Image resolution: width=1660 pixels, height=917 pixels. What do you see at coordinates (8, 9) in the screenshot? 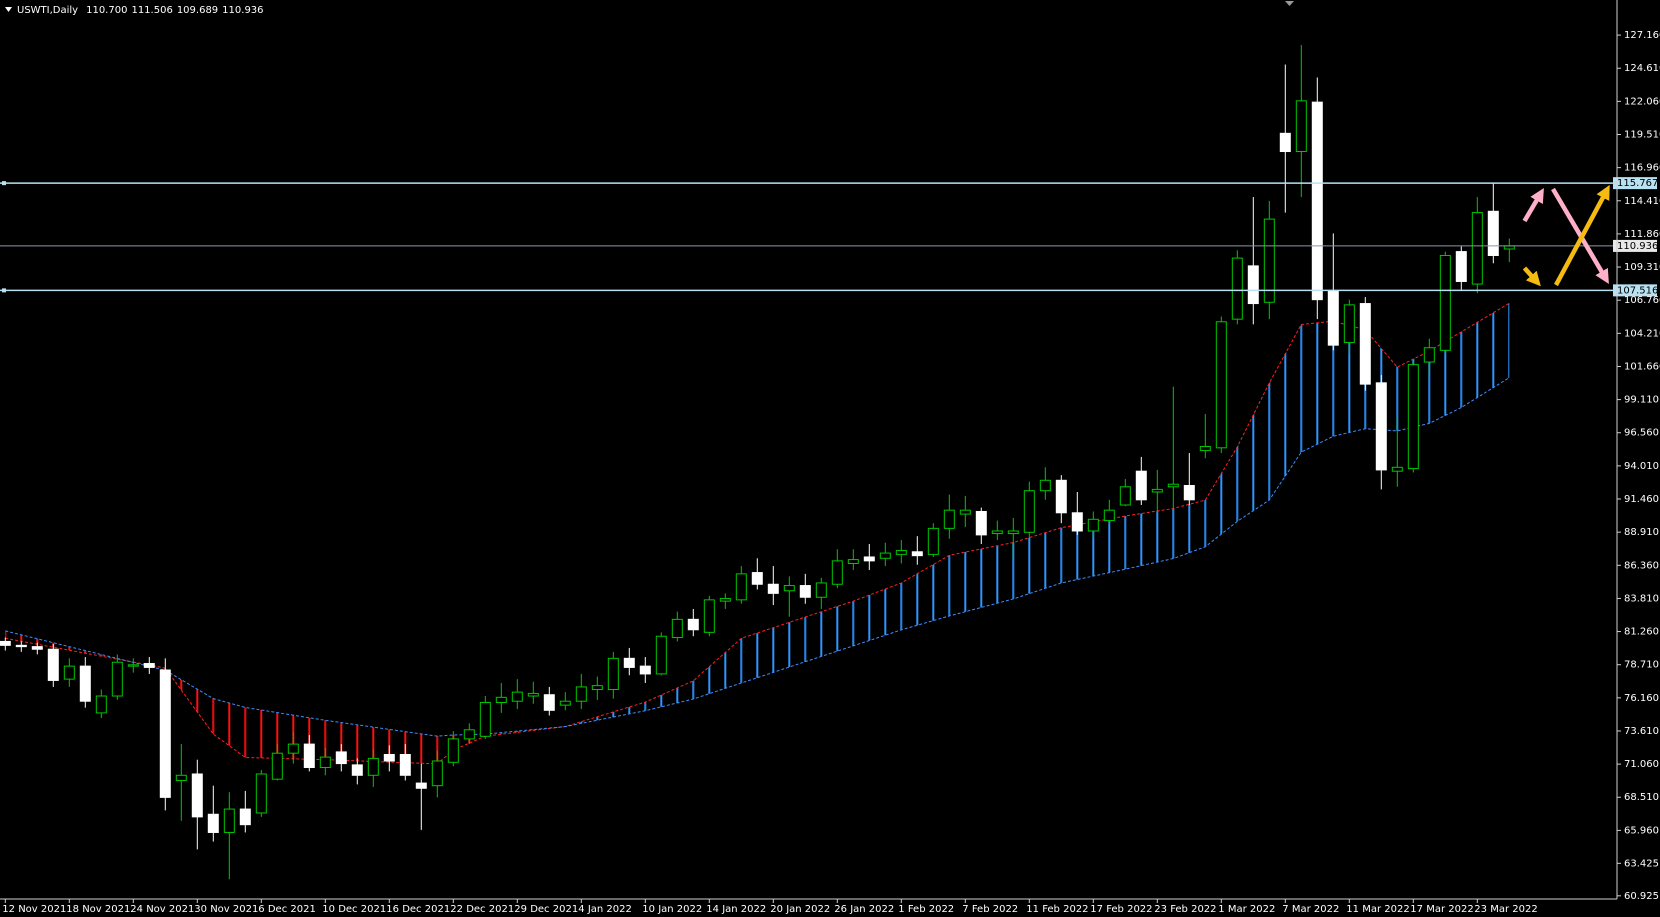
I see `menu-triangle` at bounding box center [8, 9].